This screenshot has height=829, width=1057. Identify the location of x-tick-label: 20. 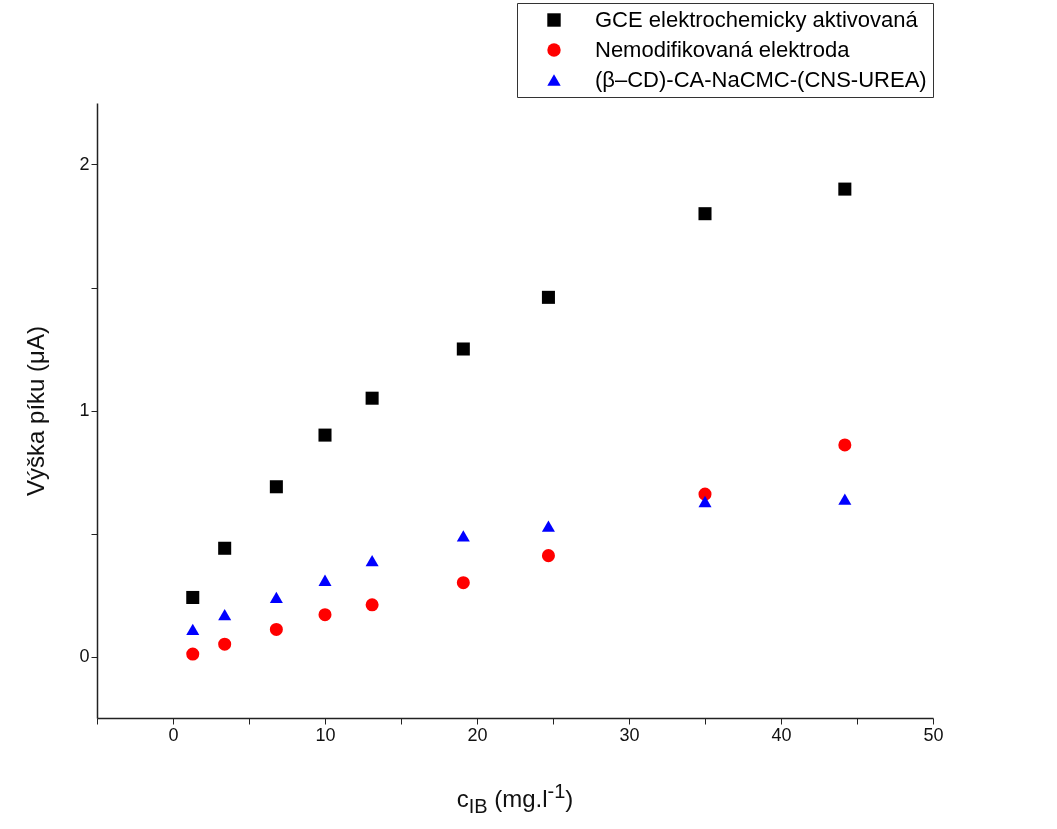
(477, 734).